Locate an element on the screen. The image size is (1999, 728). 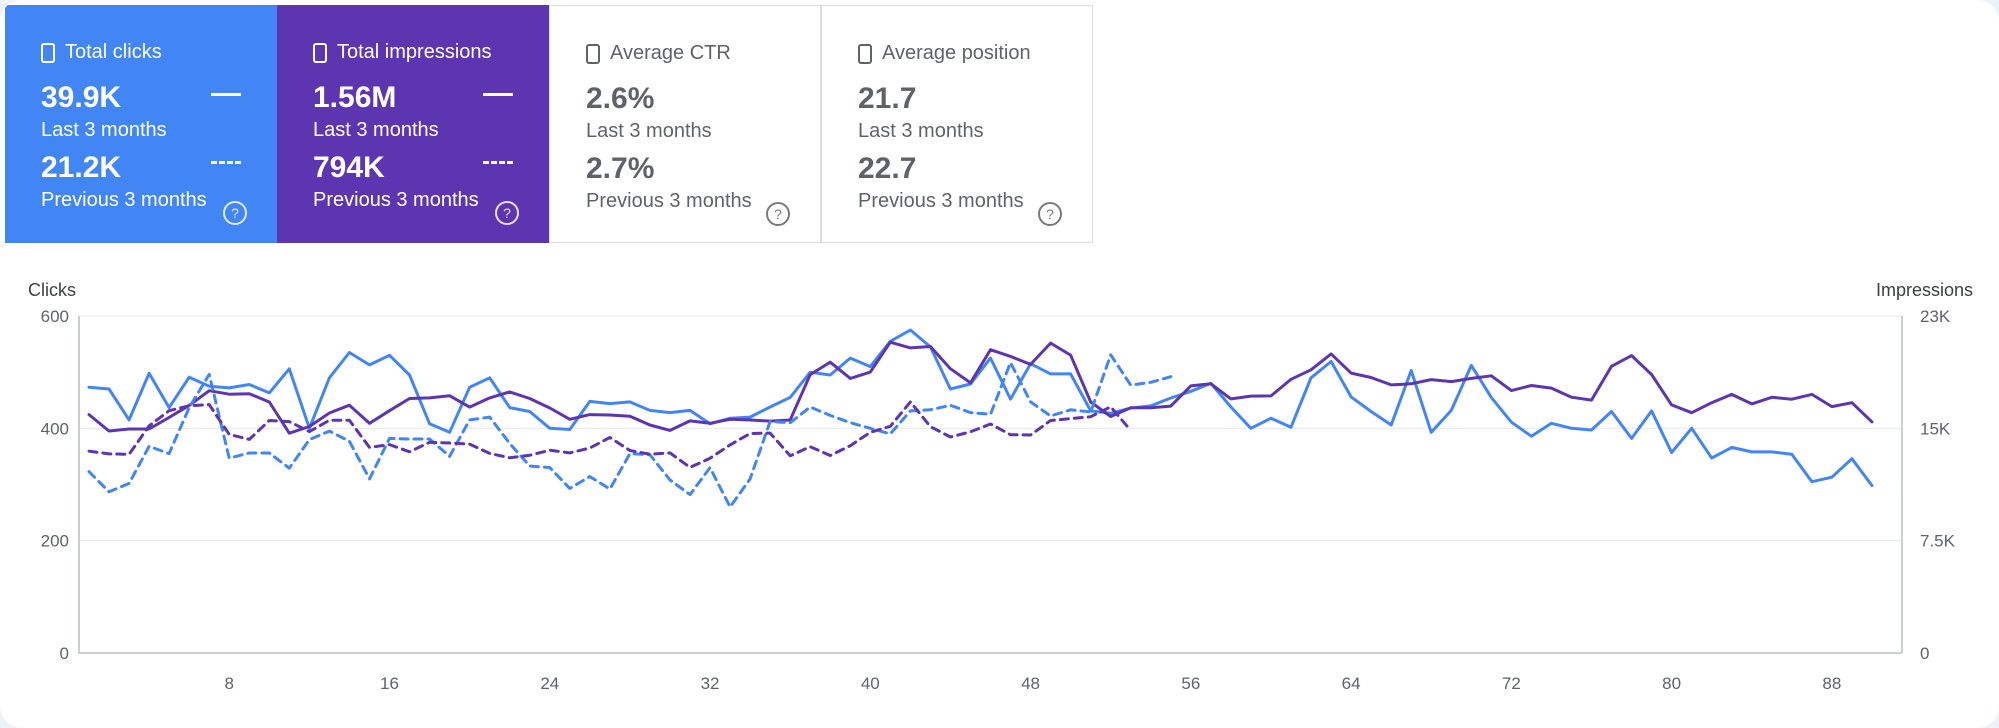
y2-tick-label: 23K is located at coordinates (1935, 316).